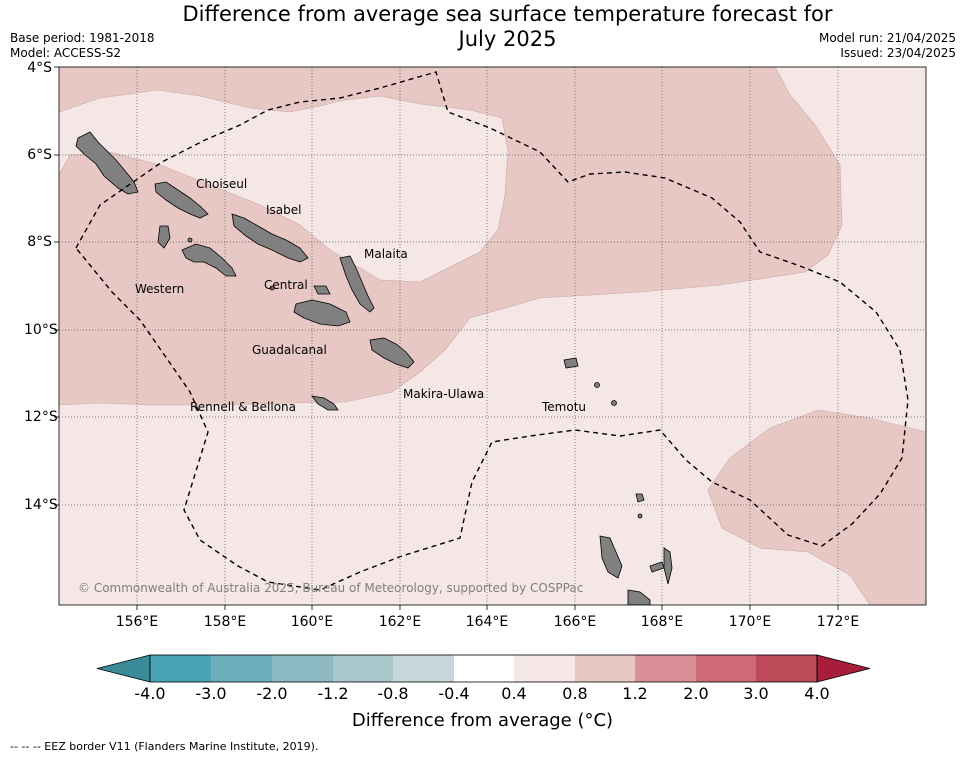  I want to click on lat-label: 4°S, so click(39, 68).